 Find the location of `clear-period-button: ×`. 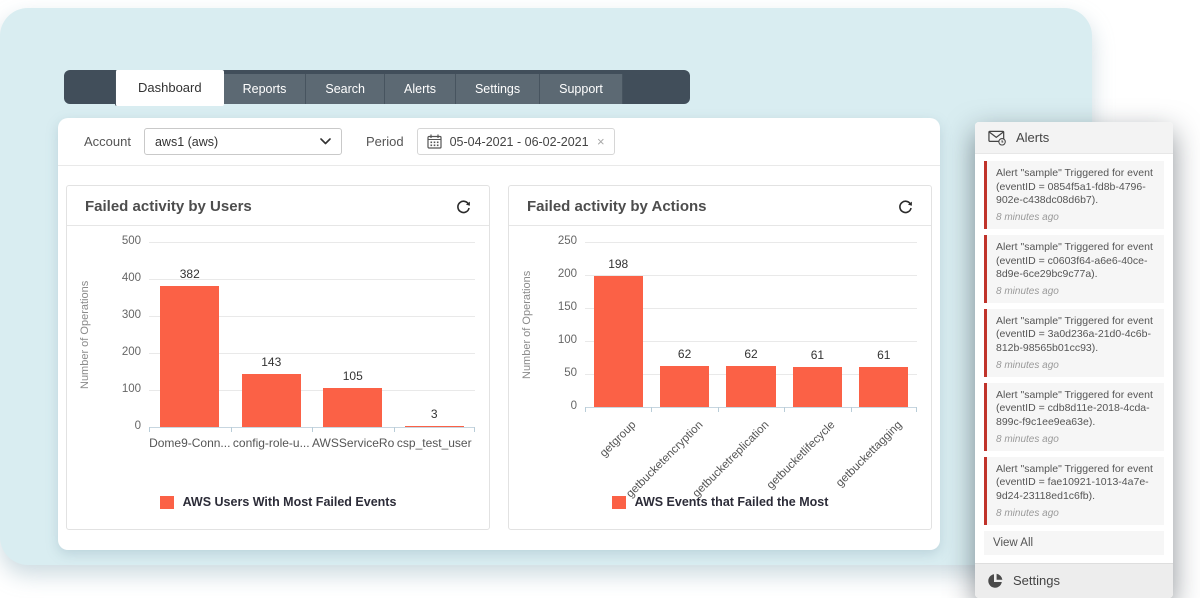

clear-period-button: × is located at coordinates (600, 141).